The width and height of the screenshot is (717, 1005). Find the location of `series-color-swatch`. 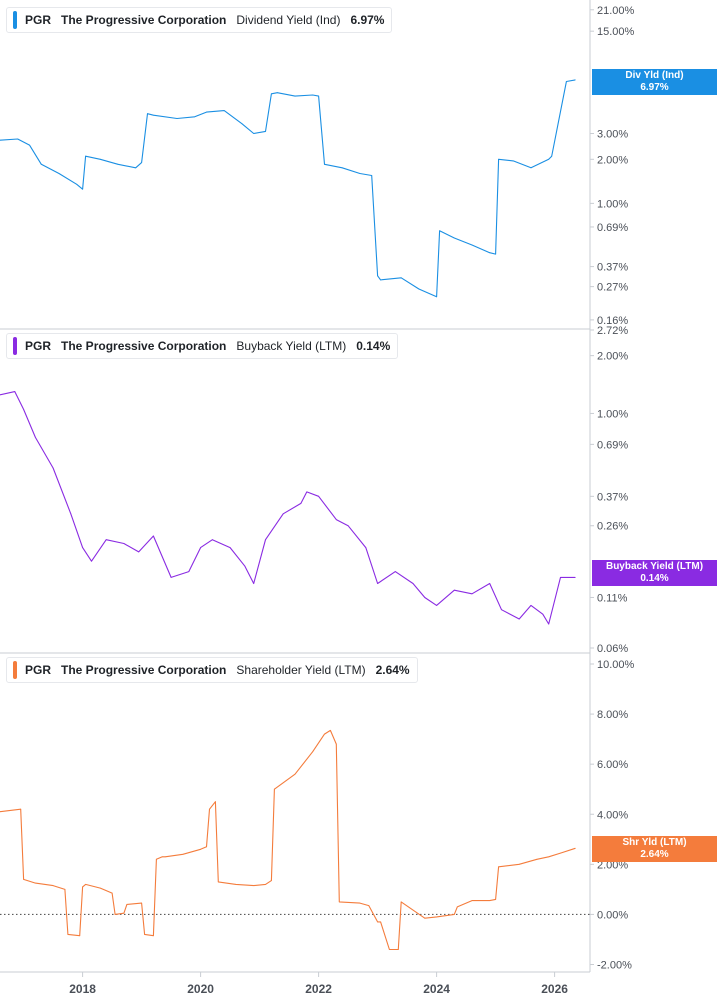

series-color-swatch is located at coordinates (15, 20).